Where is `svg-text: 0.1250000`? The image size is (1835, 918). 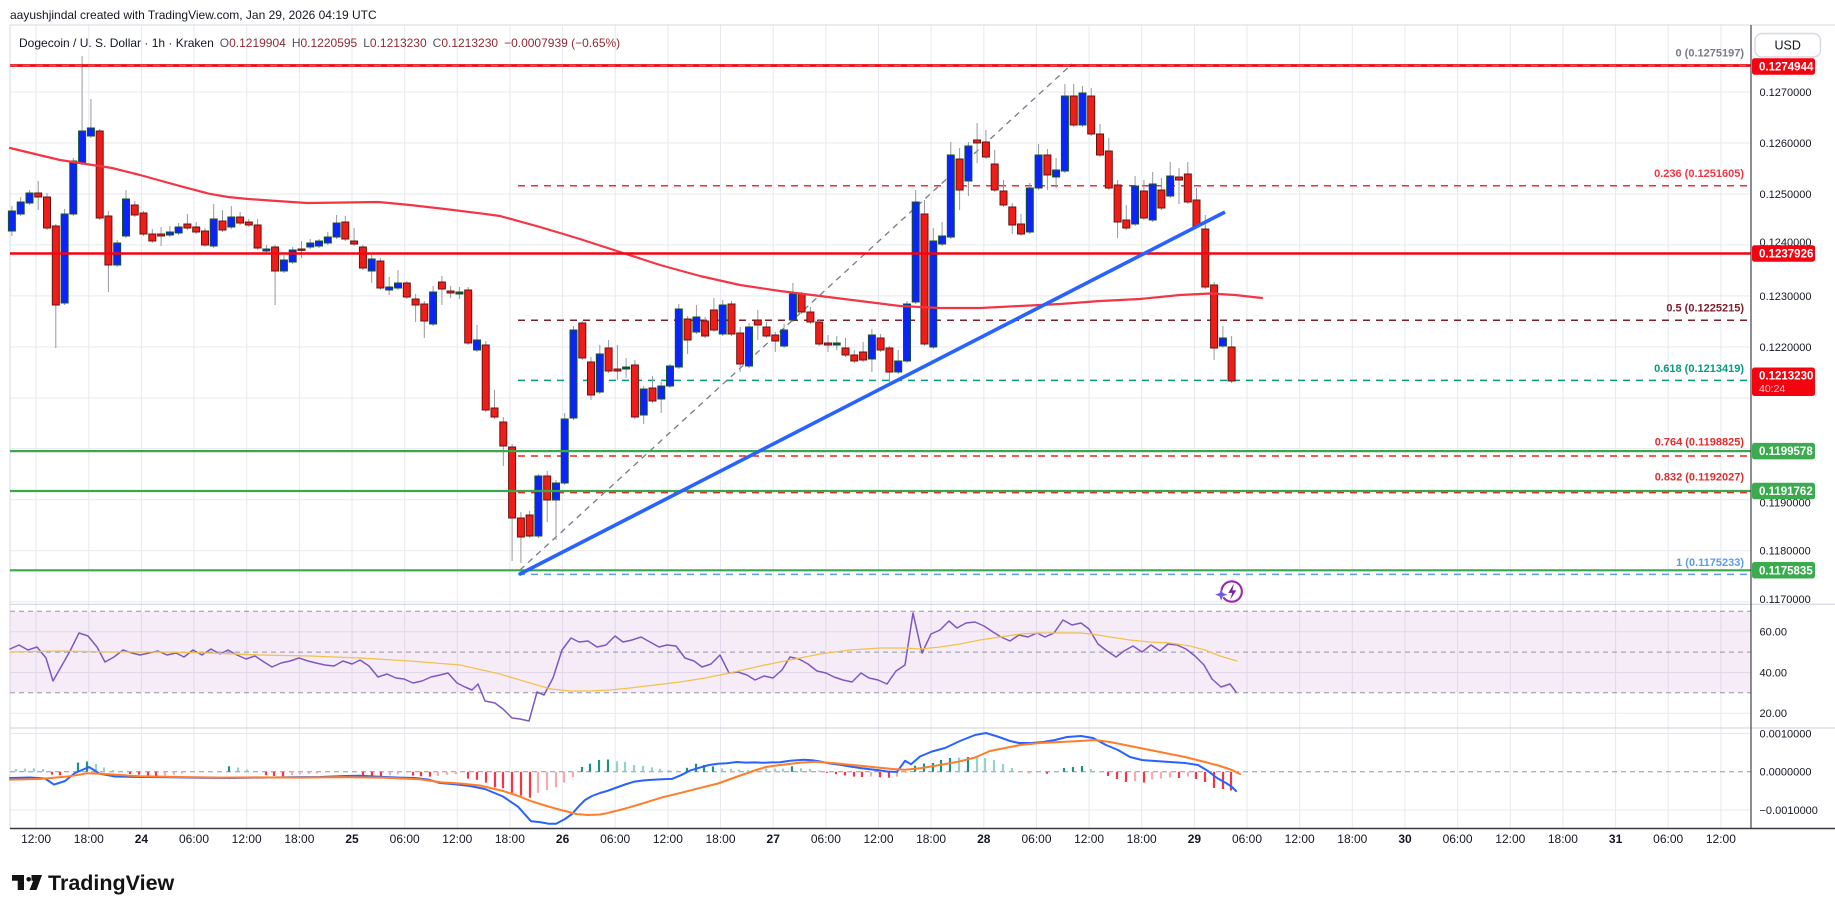 svg-text: 0.1250000 is located at coordinates (1786, 195).